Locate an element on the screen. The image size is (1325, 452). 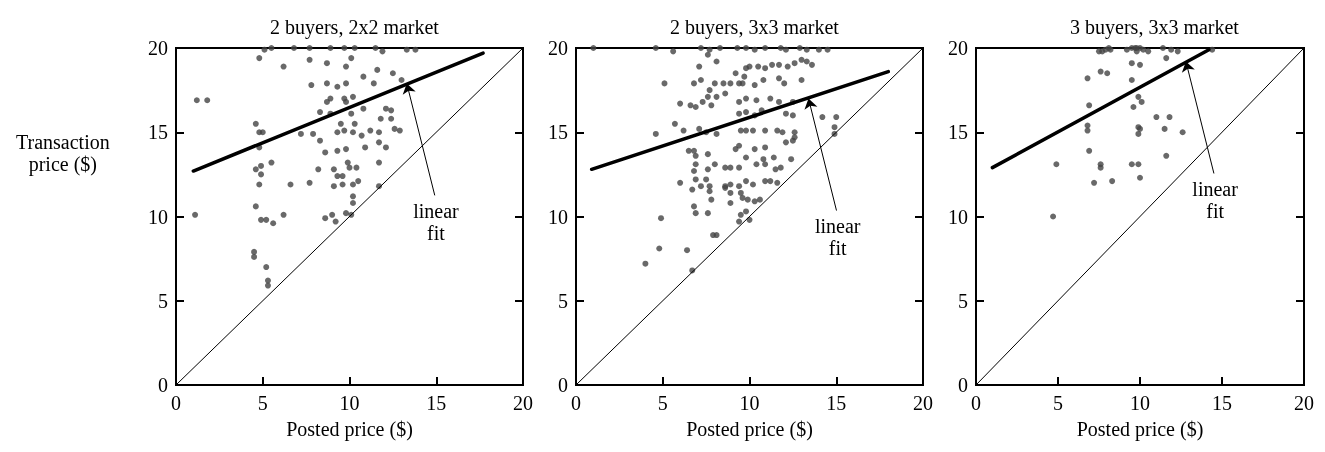
chart-title: 3 buyers, 3x3 market is located at coordinates (1155, 27).